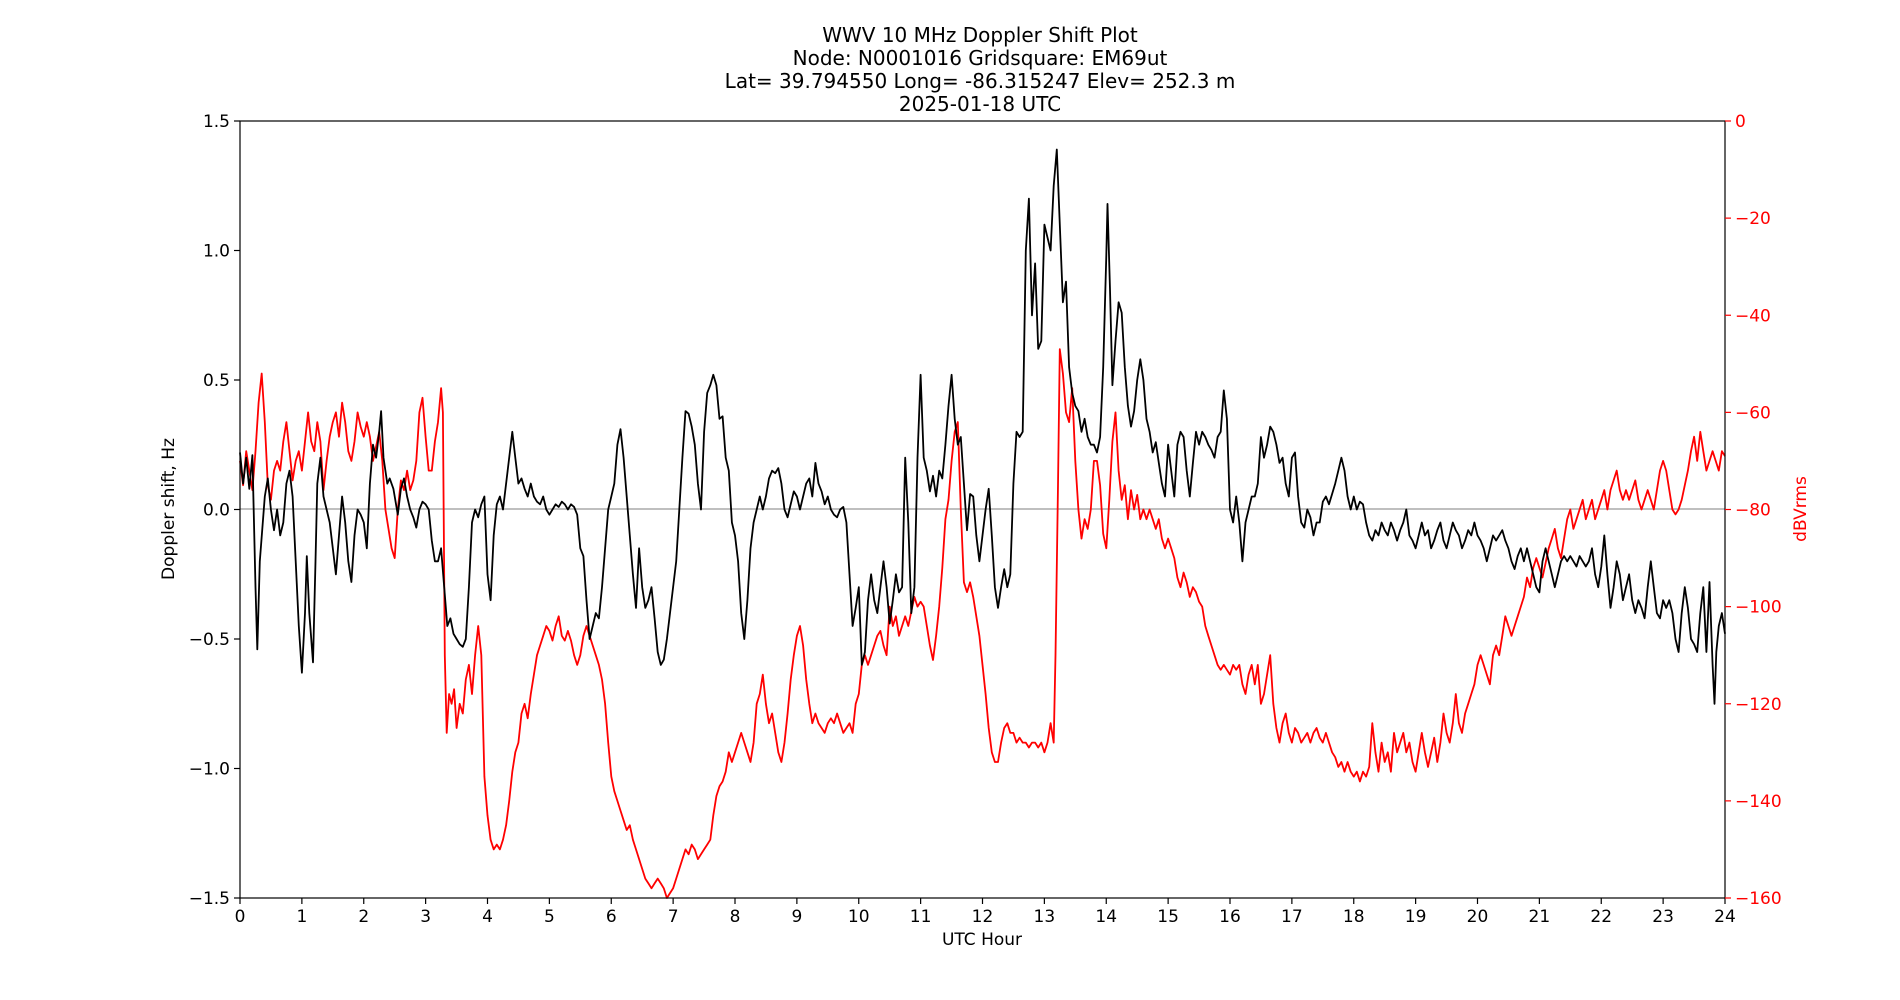  Describe the element at coordinates (240, 917) in the screenshot. I see `x-tick-label-0: 0` at that location.